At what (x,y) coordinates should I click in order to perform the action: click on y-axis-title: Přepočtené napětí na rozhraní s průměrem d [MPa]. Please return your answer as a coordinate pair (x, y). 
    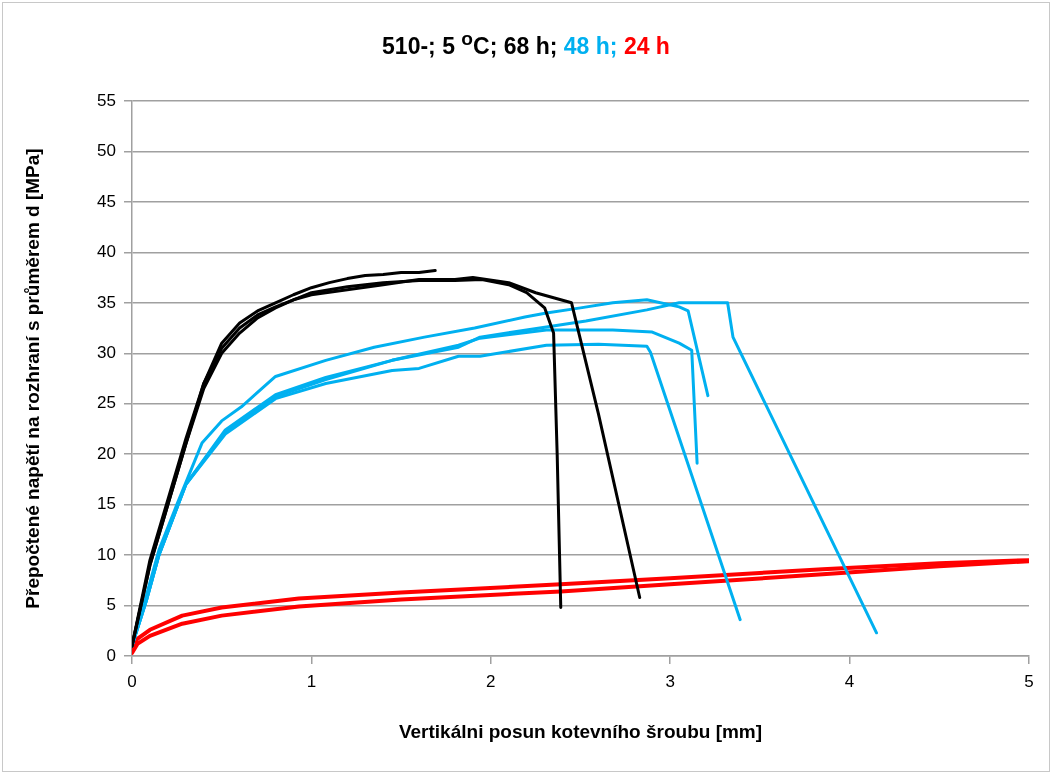
    Looking at the image, I should click on (32, 378).